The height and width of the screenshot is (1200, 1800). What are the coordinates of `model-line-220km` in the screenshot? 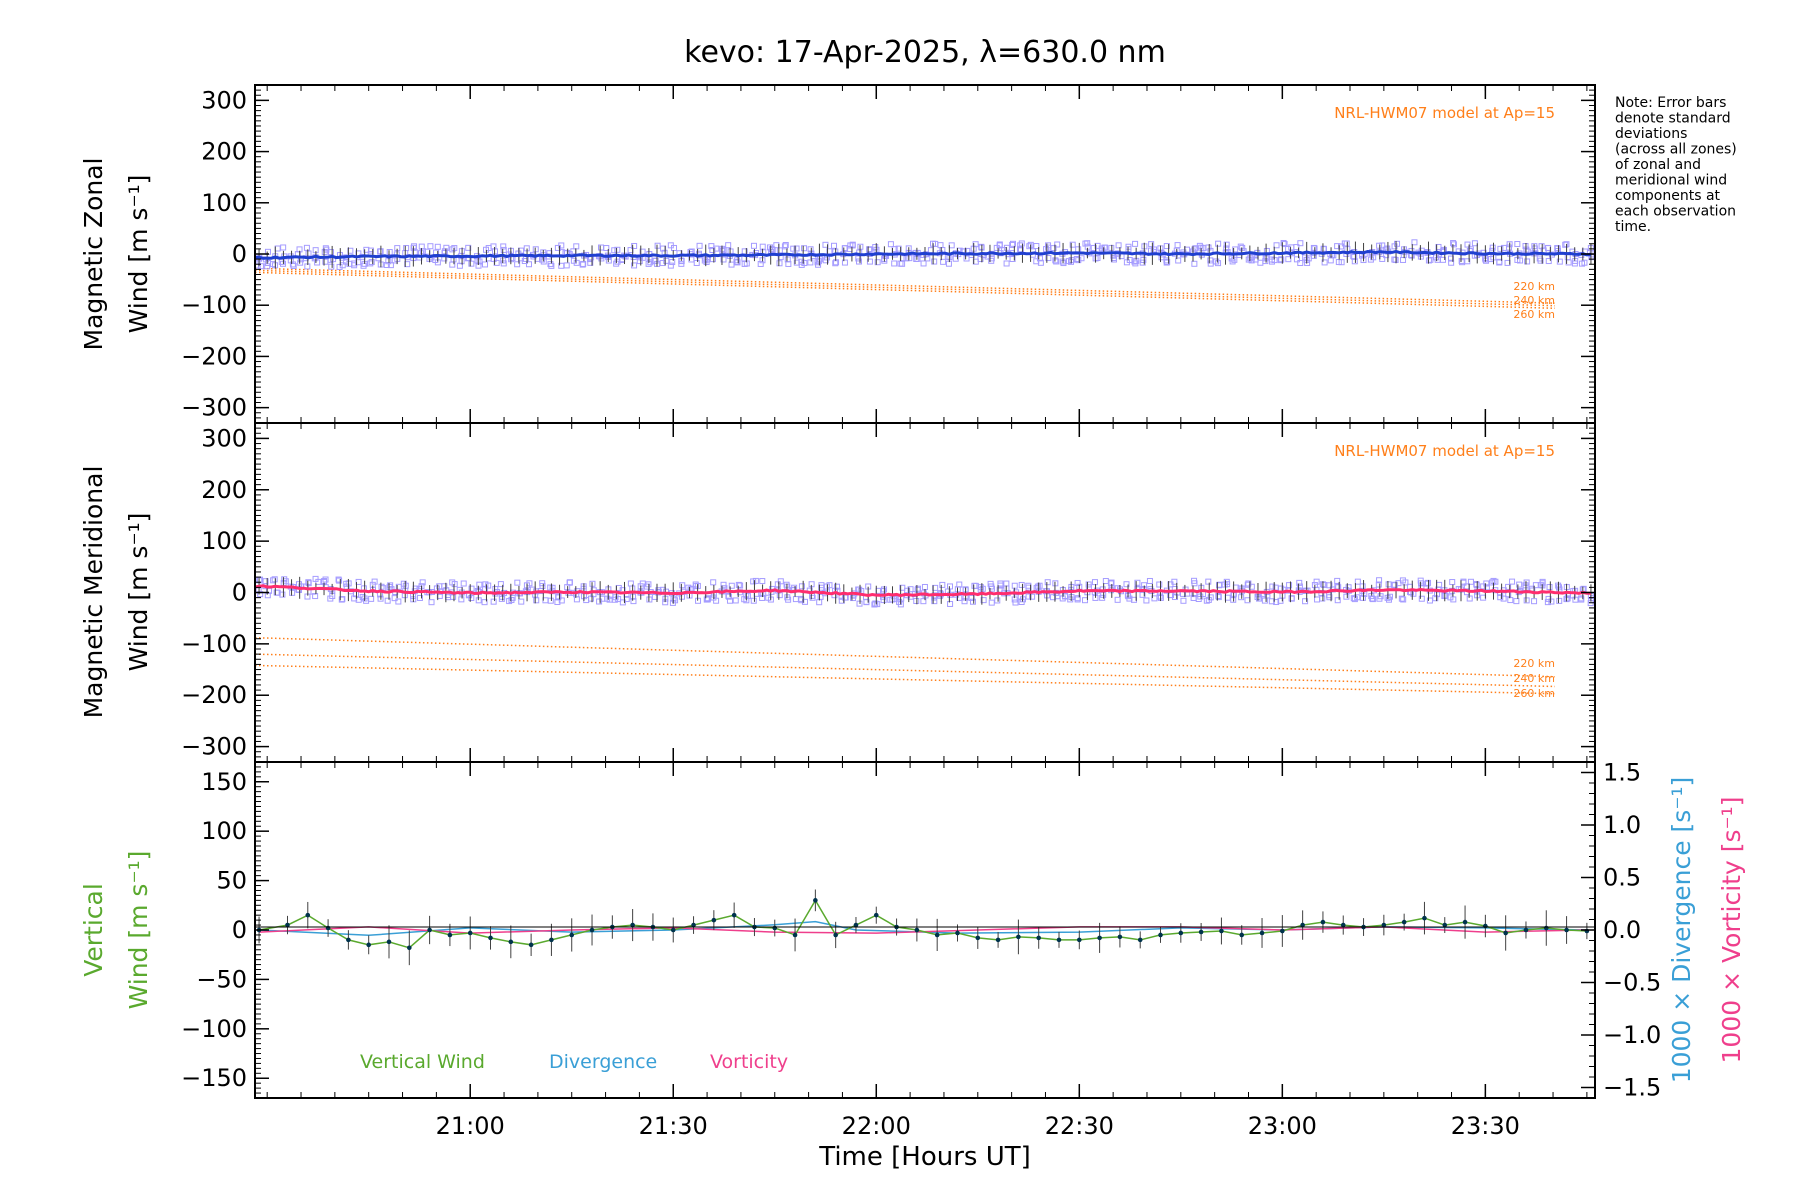 It's located at (905, 657).